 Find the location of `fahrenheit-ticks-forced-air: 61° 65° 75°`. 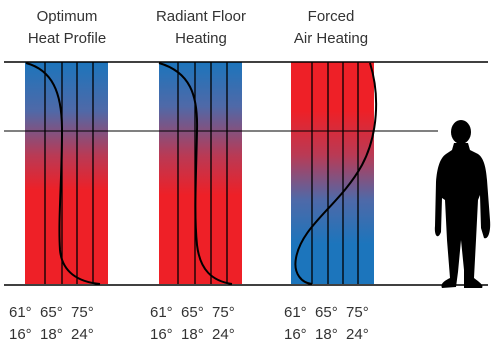

fahrenheit-ticks-forced-air: 61° 65° 75° is located at coordinates (326, 312).